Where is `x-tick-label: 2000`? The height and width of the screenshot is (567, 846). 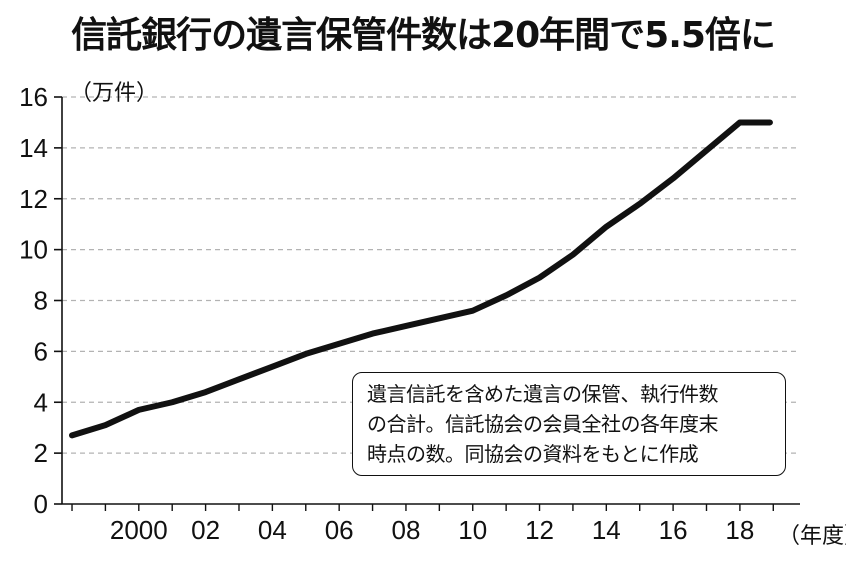
x-tick-label: 2000 is located at coordinates (139, 530).